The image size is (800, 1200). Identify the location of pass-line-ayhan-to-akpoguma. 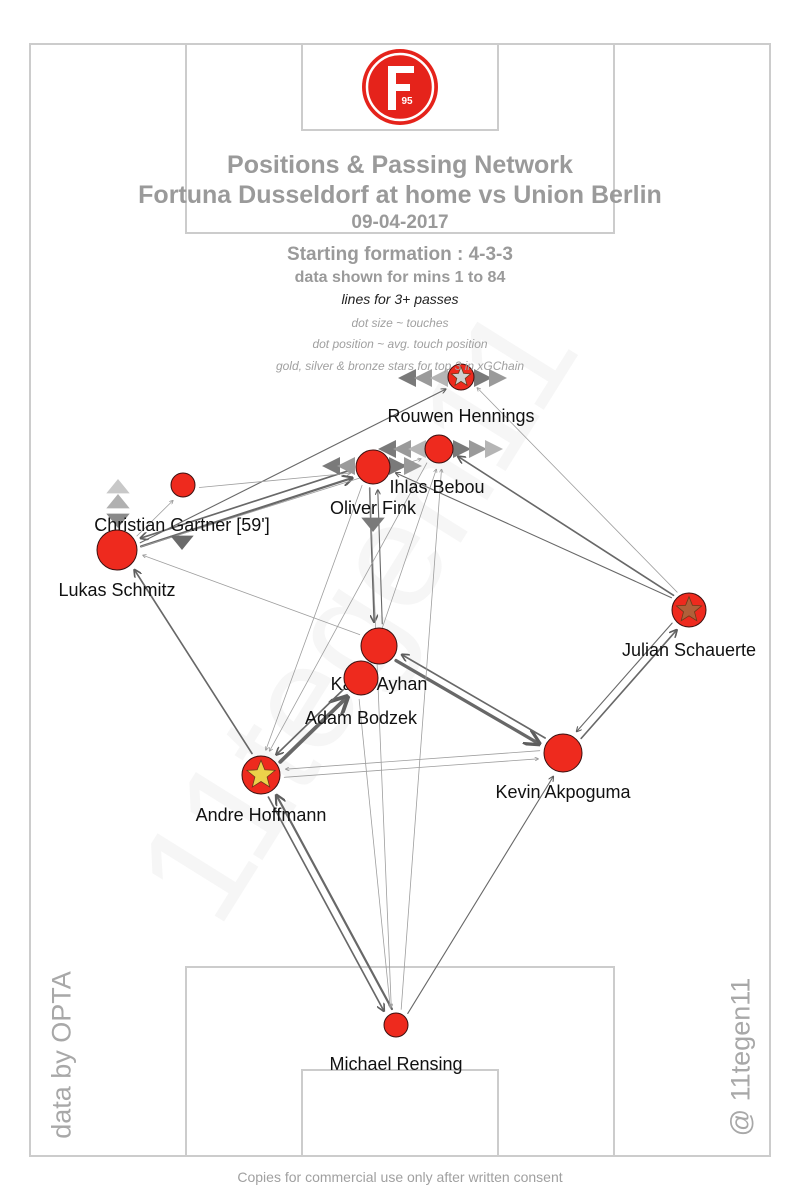
(466, 701).